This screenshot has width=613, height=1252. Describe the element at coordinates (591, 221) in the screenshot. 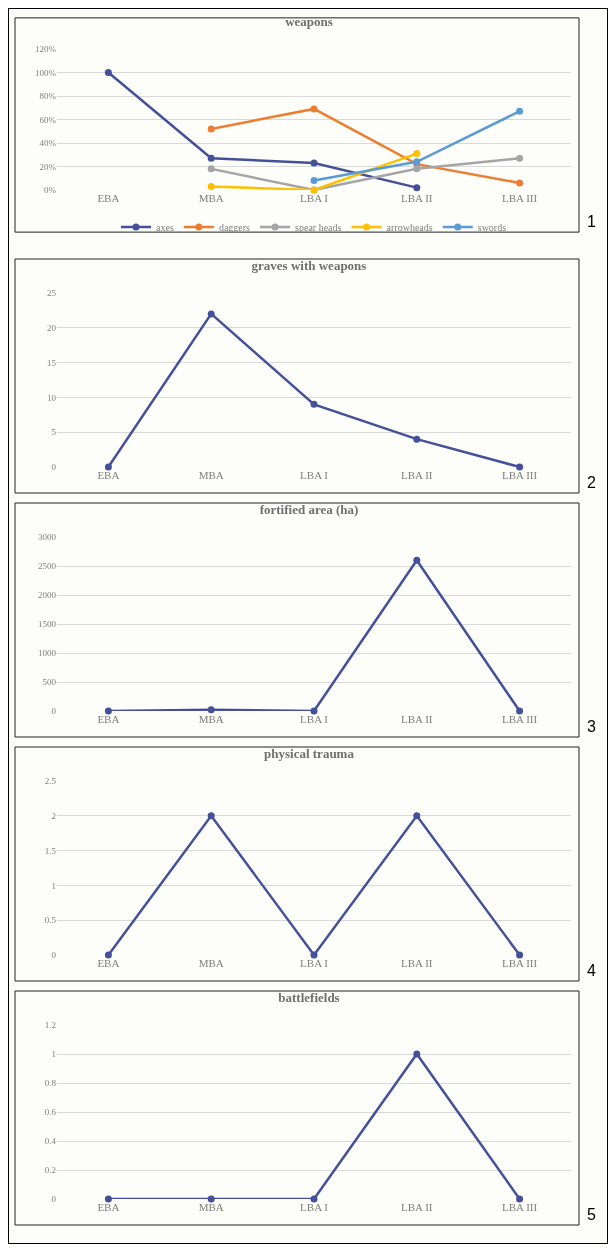

I see `text: 1` at that location.